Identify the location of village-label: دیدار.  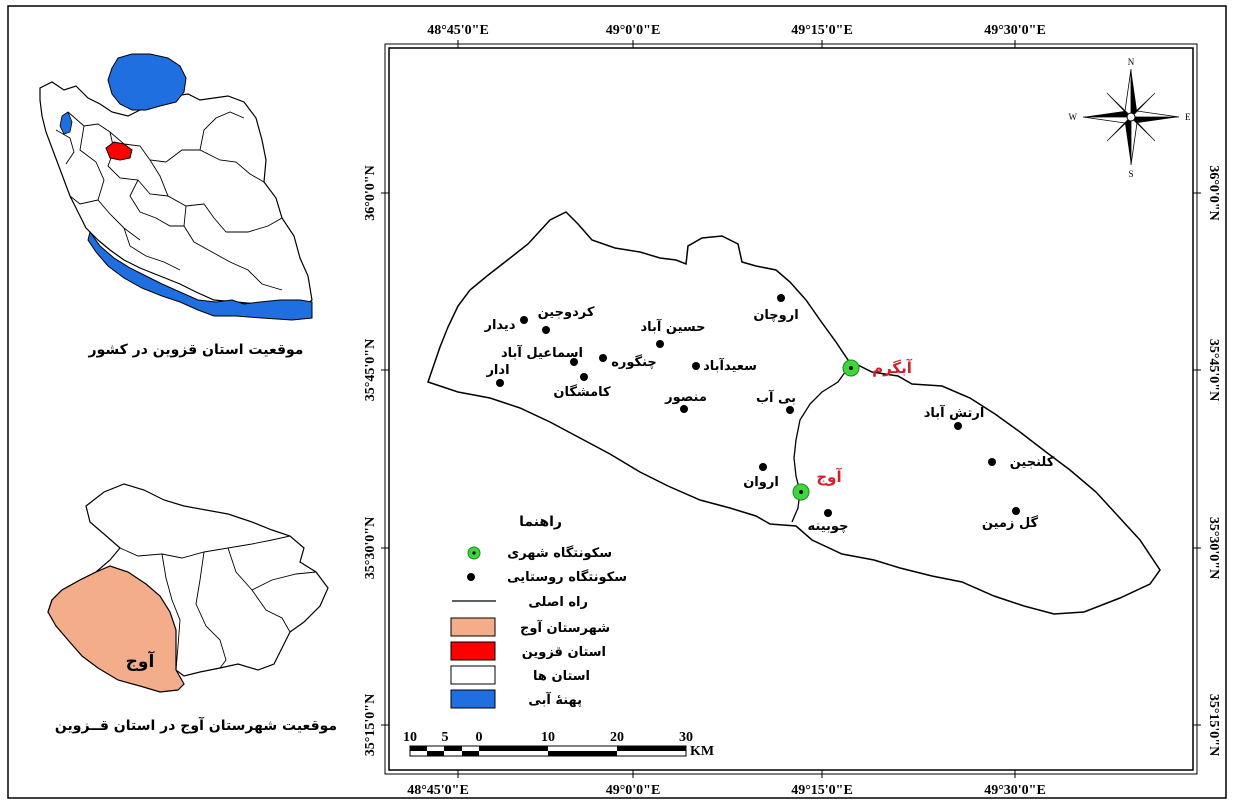
(499, 325).